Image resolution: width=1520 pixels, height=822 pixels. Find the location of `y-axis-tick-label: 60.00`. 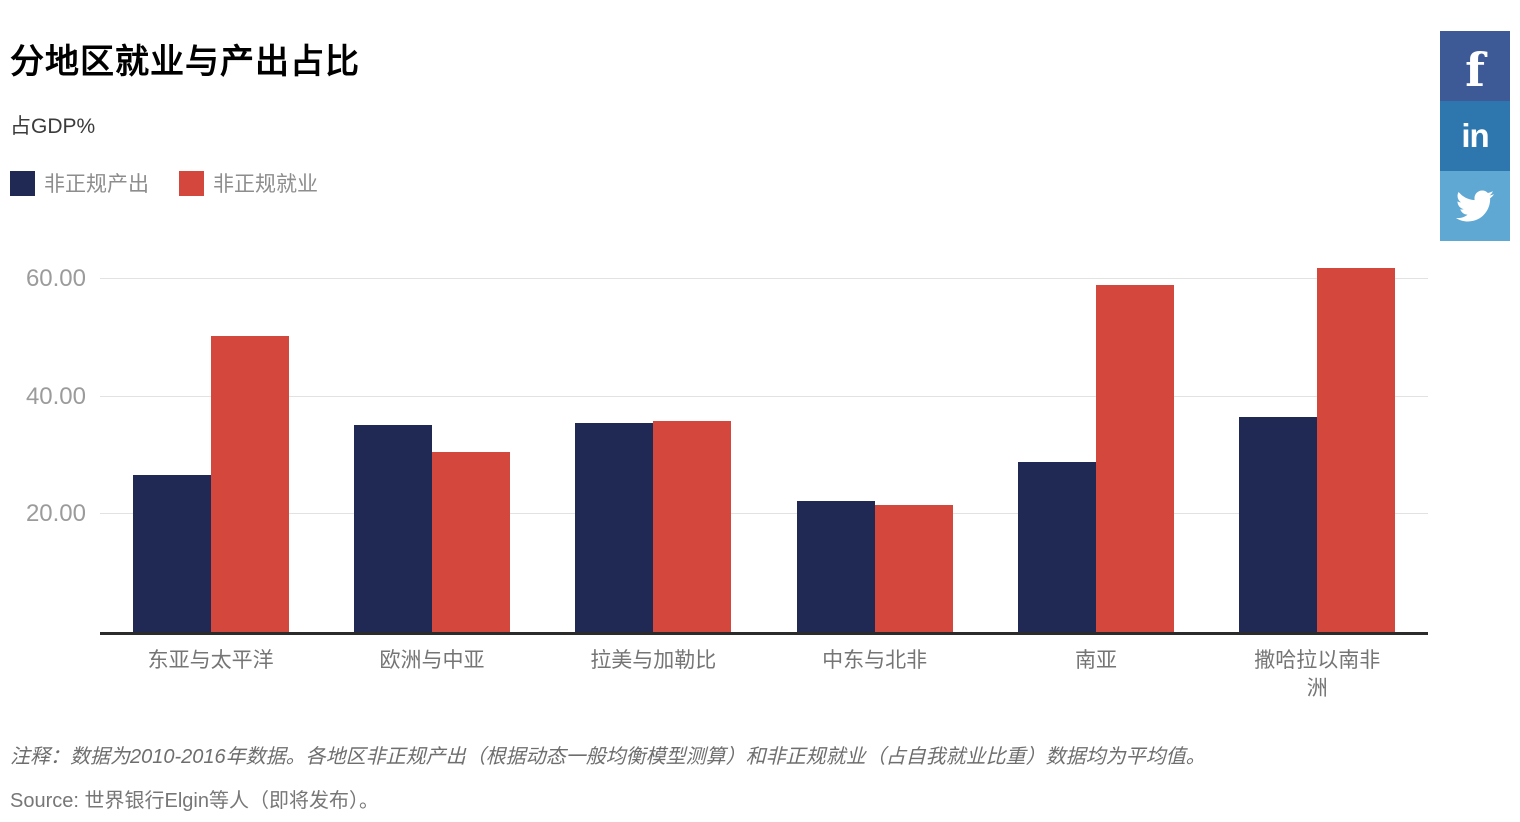

y-axis-tick-label: 60.00 is located at coordinates (55, 279).